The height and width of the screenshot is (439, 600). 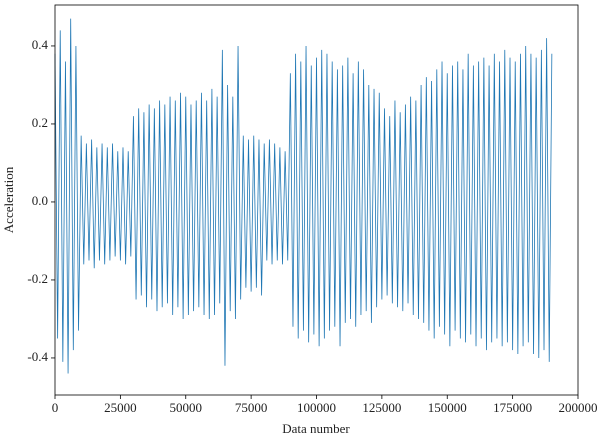 What do you see at coordinates (316, 428) in the screenshot?
I see `x-axis-label: Data number` at bounding box center [316, 428].